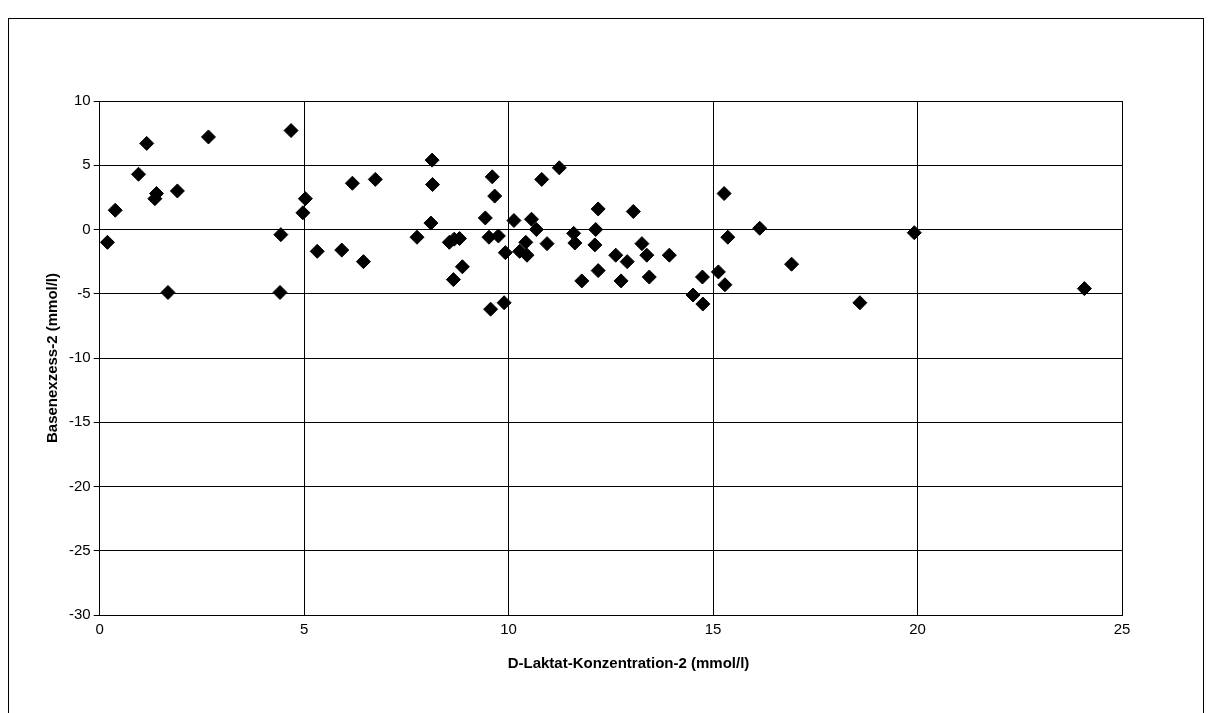 The height and width of the screenshot is (713, 1218). I want to click on y-tick-label: 0, so click(86, 228).